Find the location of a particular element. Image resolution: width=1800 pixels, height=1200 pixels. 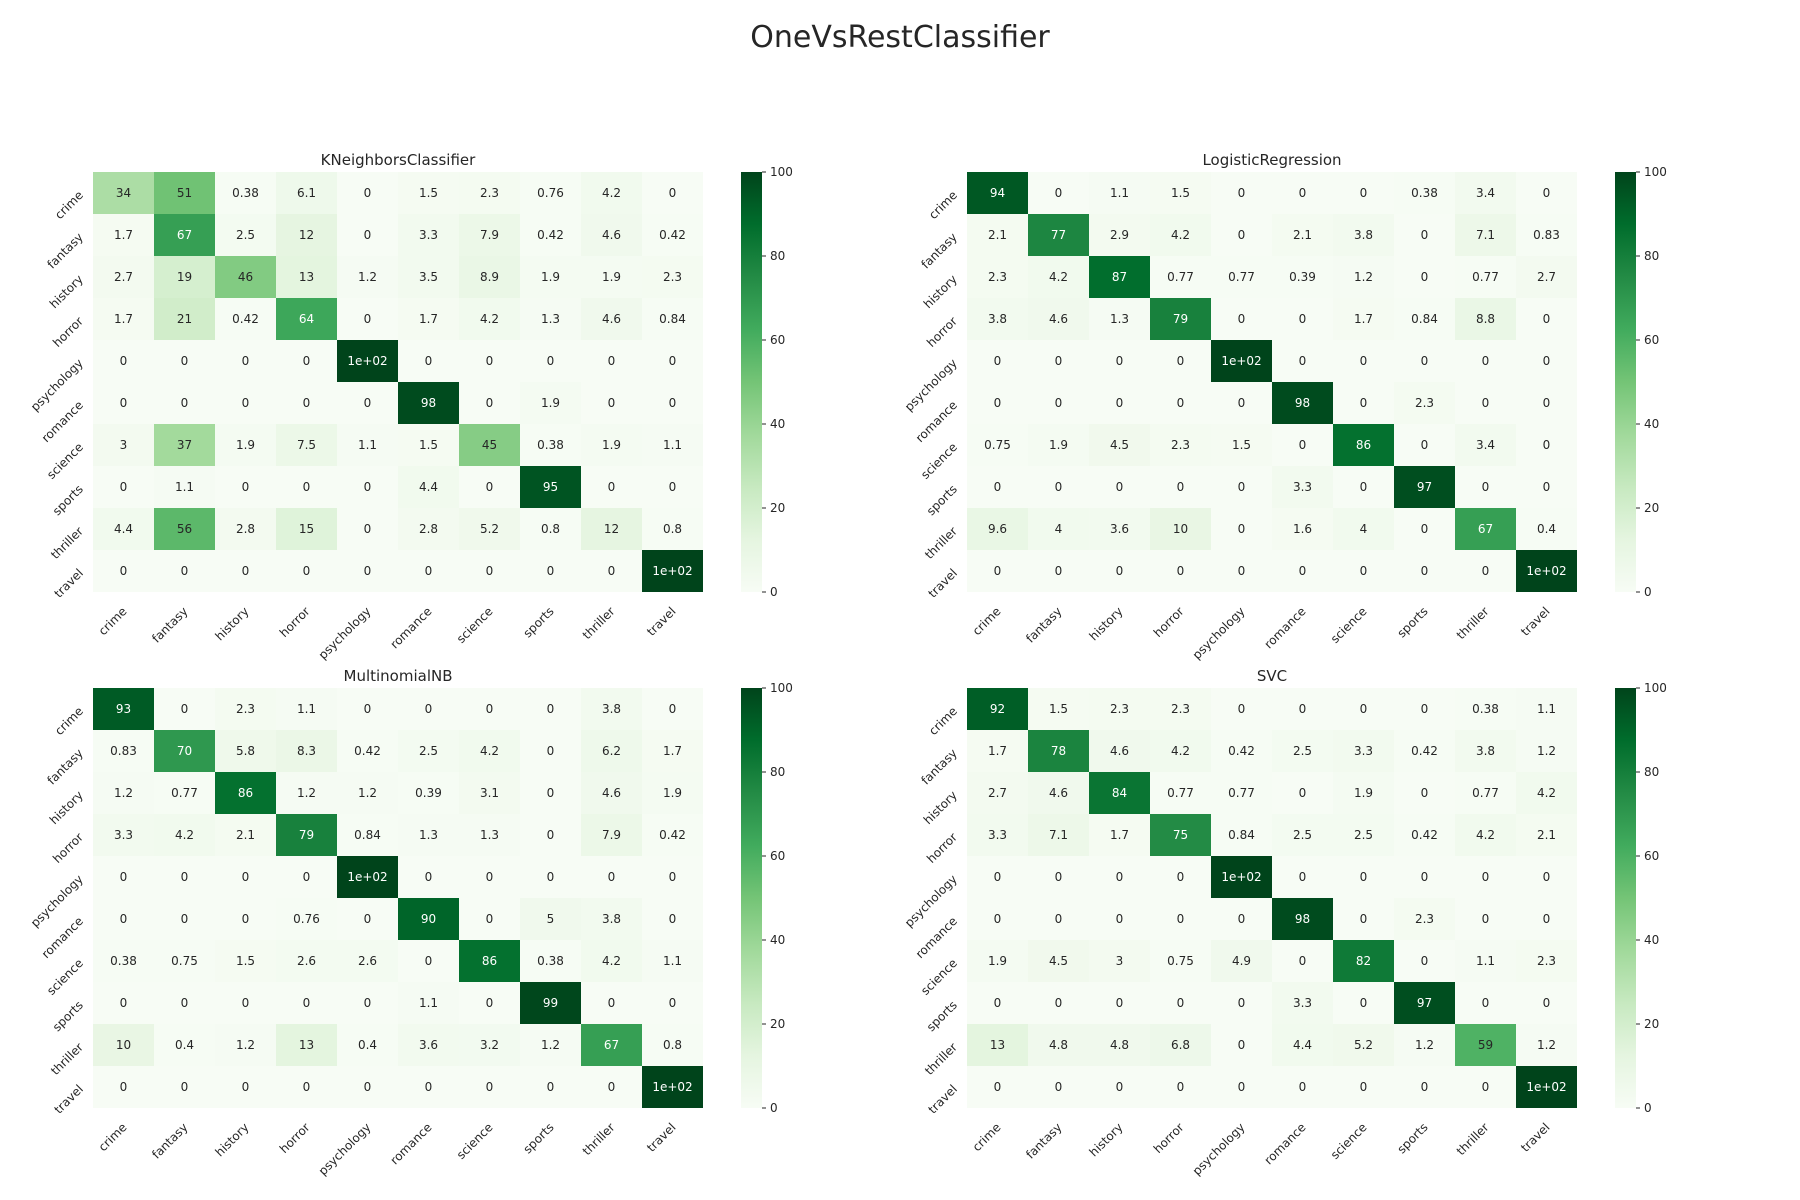

cell-value-label: 3 is located at coordinates (124, 445).